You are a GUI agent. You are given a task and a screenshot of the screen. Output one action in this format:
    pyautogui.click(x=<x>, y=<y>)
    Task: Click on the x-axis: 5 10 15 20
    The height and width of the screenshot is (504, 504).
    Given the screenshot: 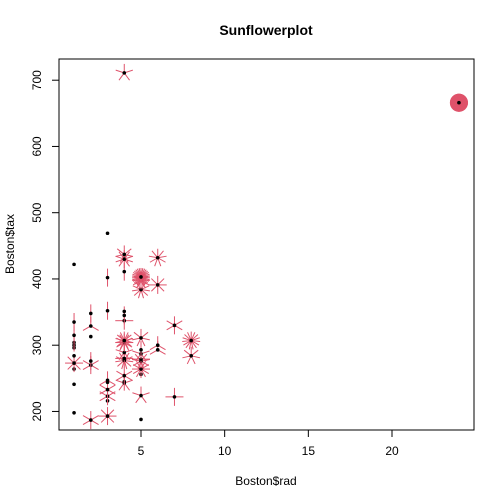 What is the action you would take?
    pyautogui.click(x=268, y=443)
    